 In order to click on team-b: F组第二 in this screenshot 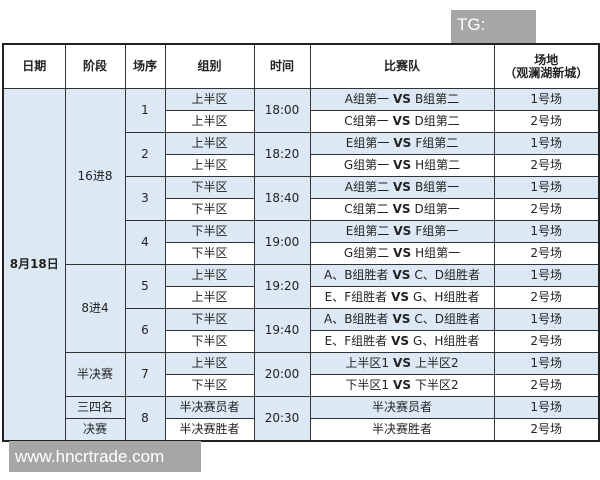, I will do `click(437, 143)`.